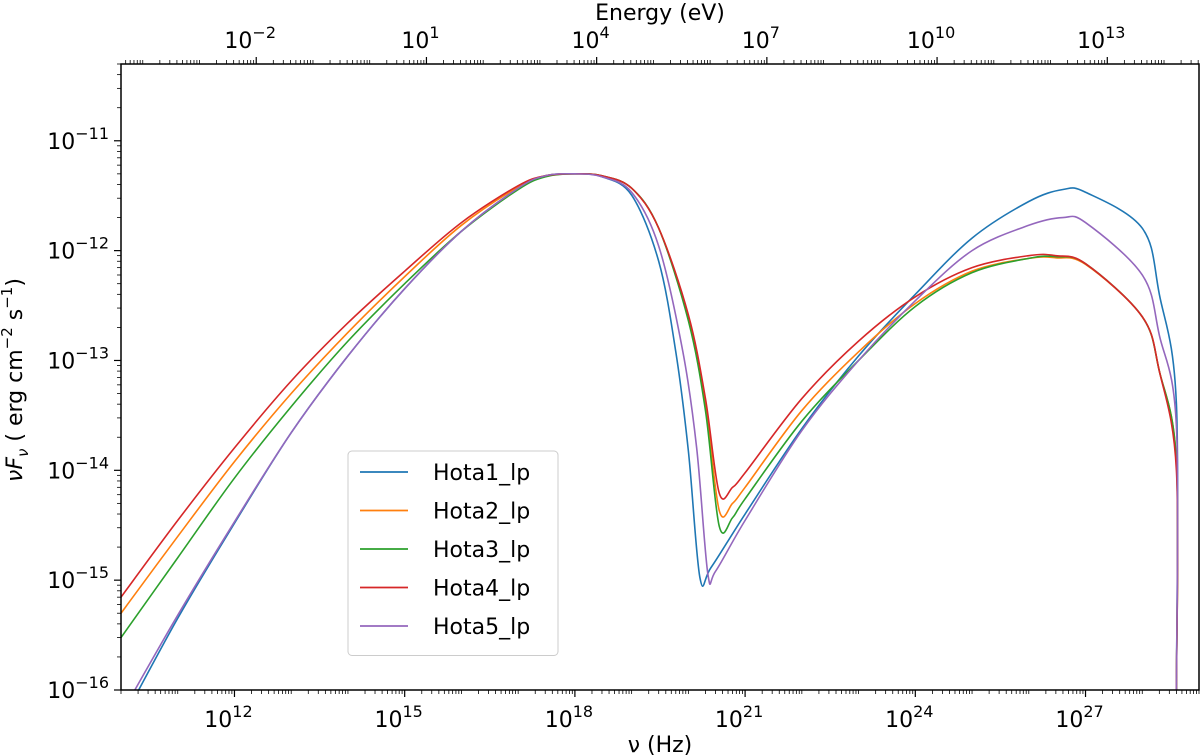 The image size is (1200, 756). Describe the element at coordinates (591, 38) in the screenshot. I see `top-tick-label: 10⁴` at that location.